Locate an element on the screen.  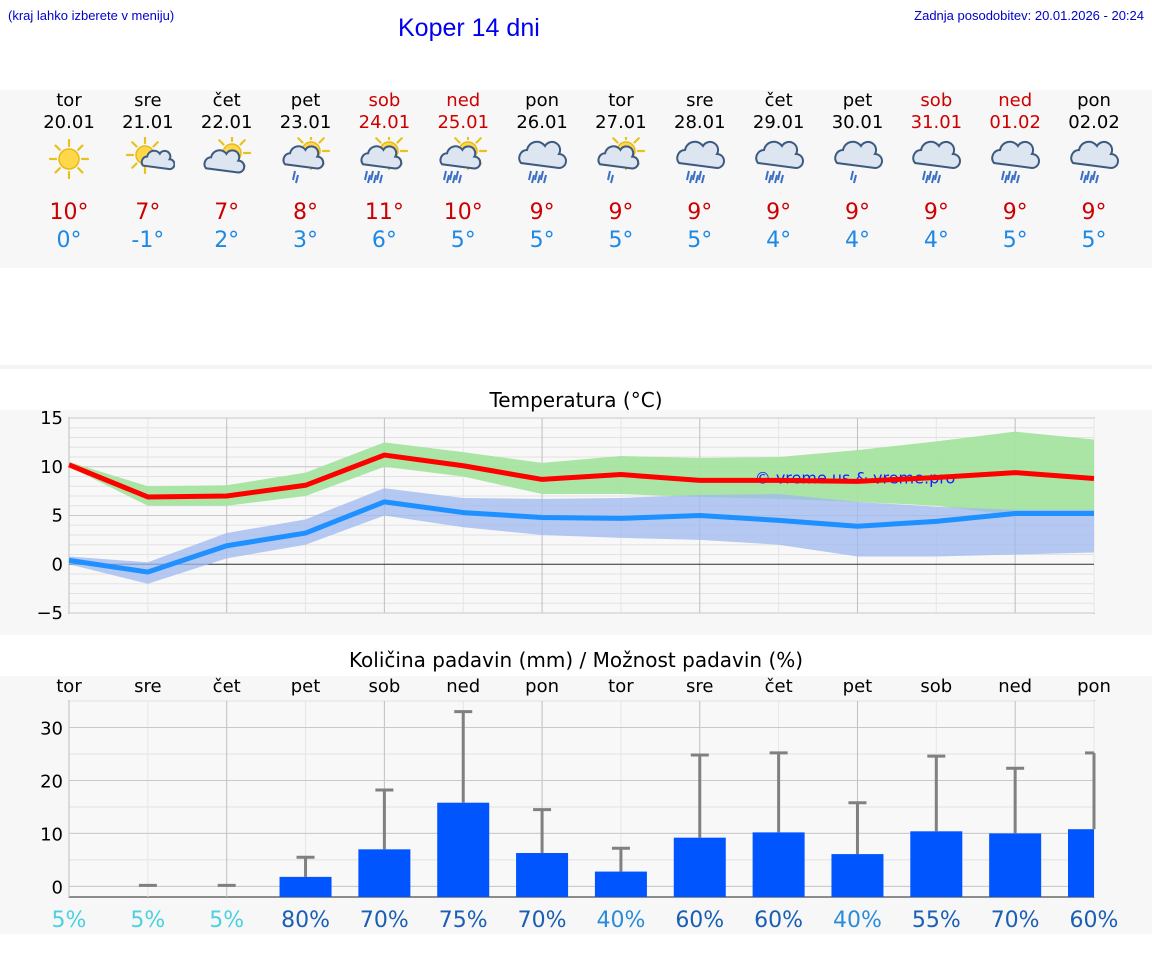
forecast-day: ned 25.01 10° 5° is located at coordinates (463, 171).